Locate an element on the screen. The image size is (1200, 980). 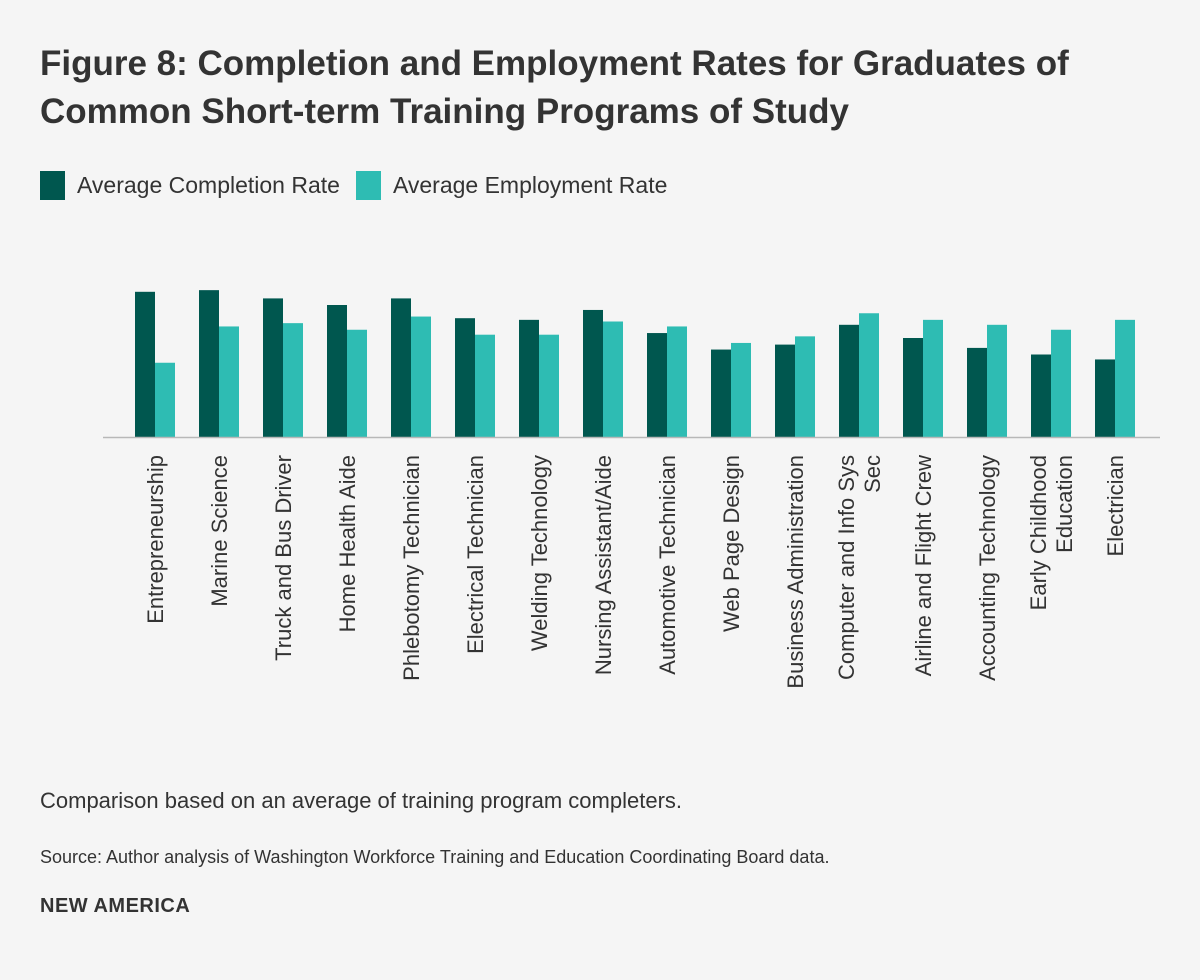
legend-swatch-completion is located at coordinates (52, 185).